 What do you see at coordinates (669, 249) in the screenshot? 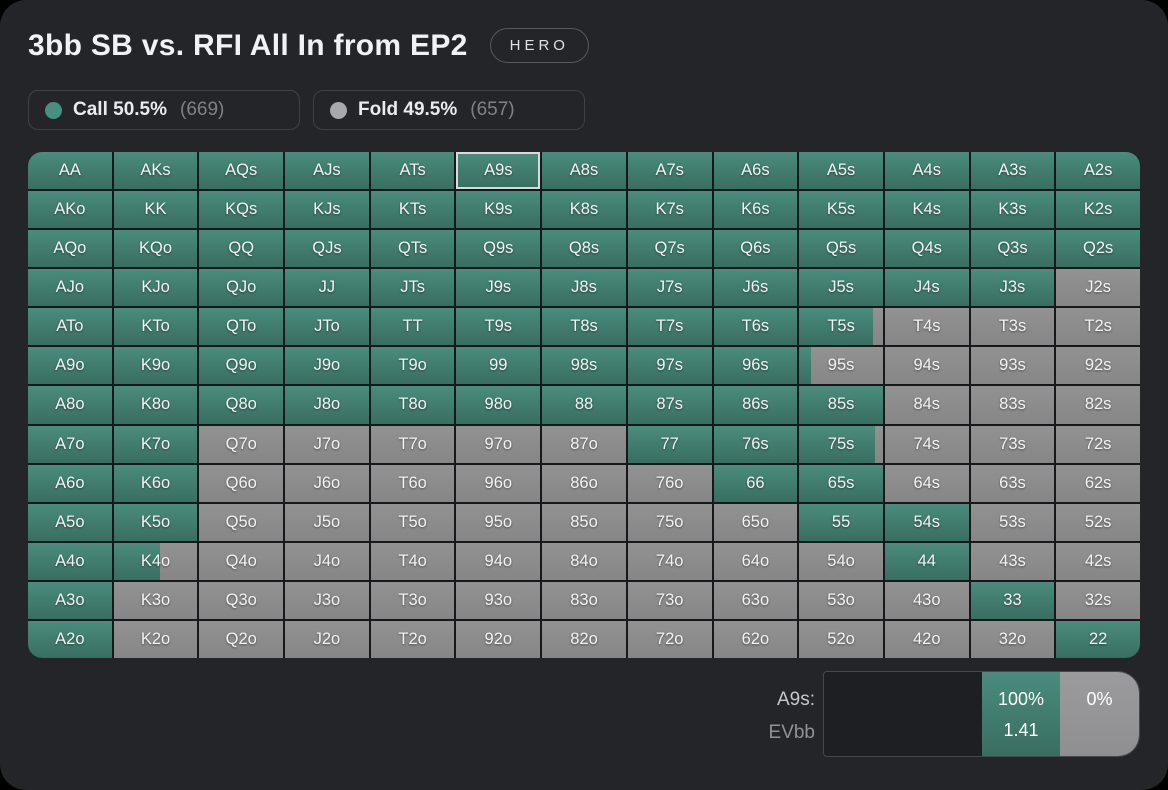
I see `cell-Q7s: Q7s` at bounding box center [669, 249].